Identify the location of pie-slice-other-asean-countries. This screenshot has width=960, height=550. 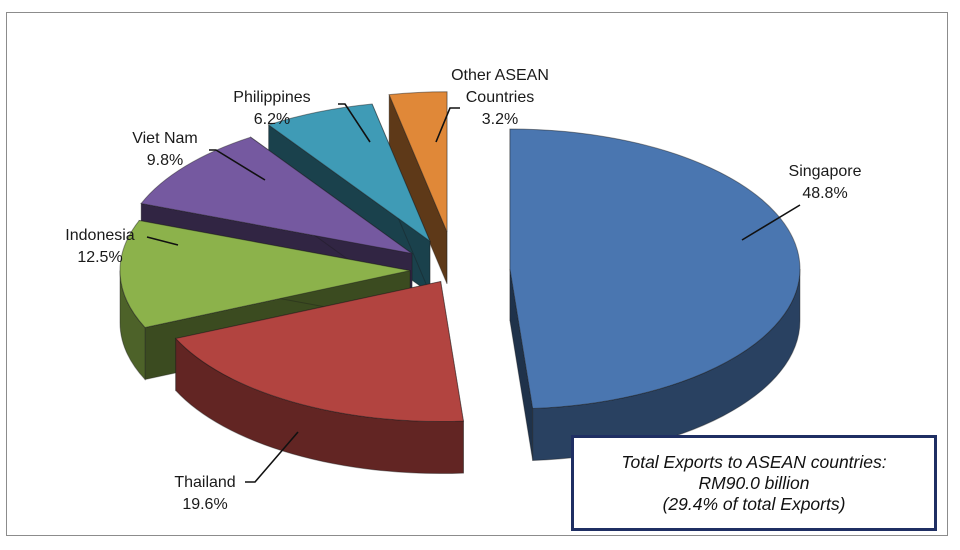
(418, 187).